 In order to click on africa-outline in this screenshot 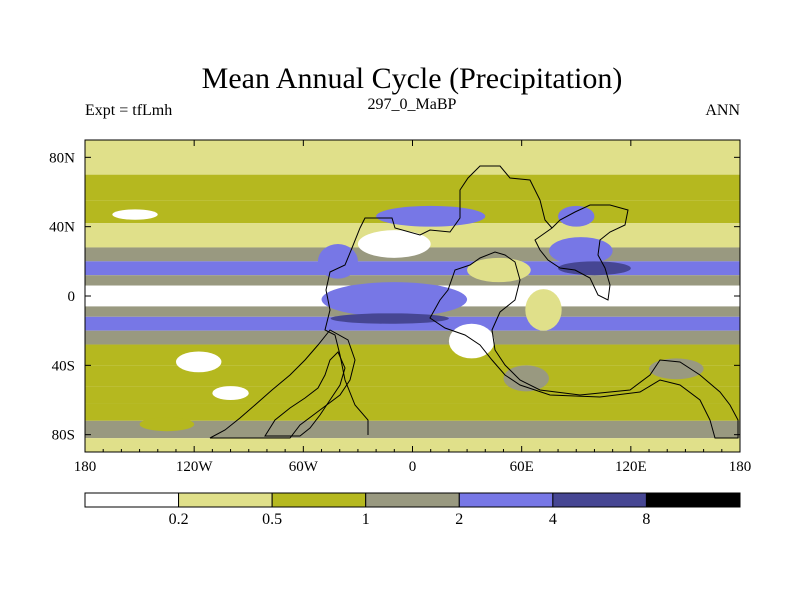, I will do `click(584, 345)`.